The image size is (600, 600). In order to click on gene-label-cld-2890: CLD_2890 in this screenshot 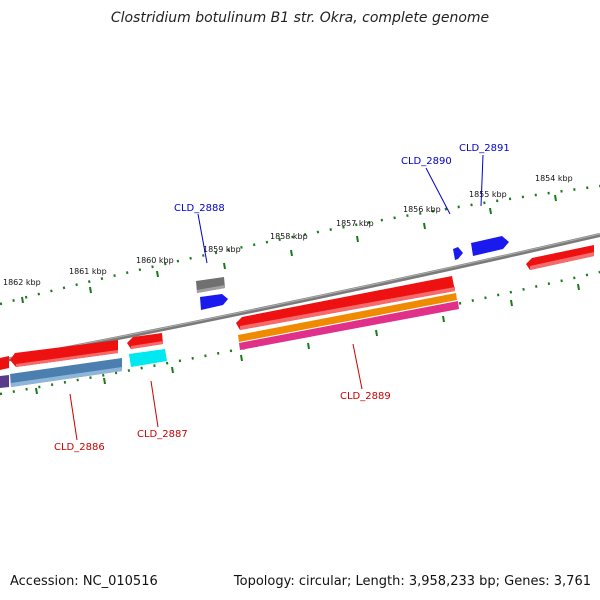, I will do `click(426, 161)`.